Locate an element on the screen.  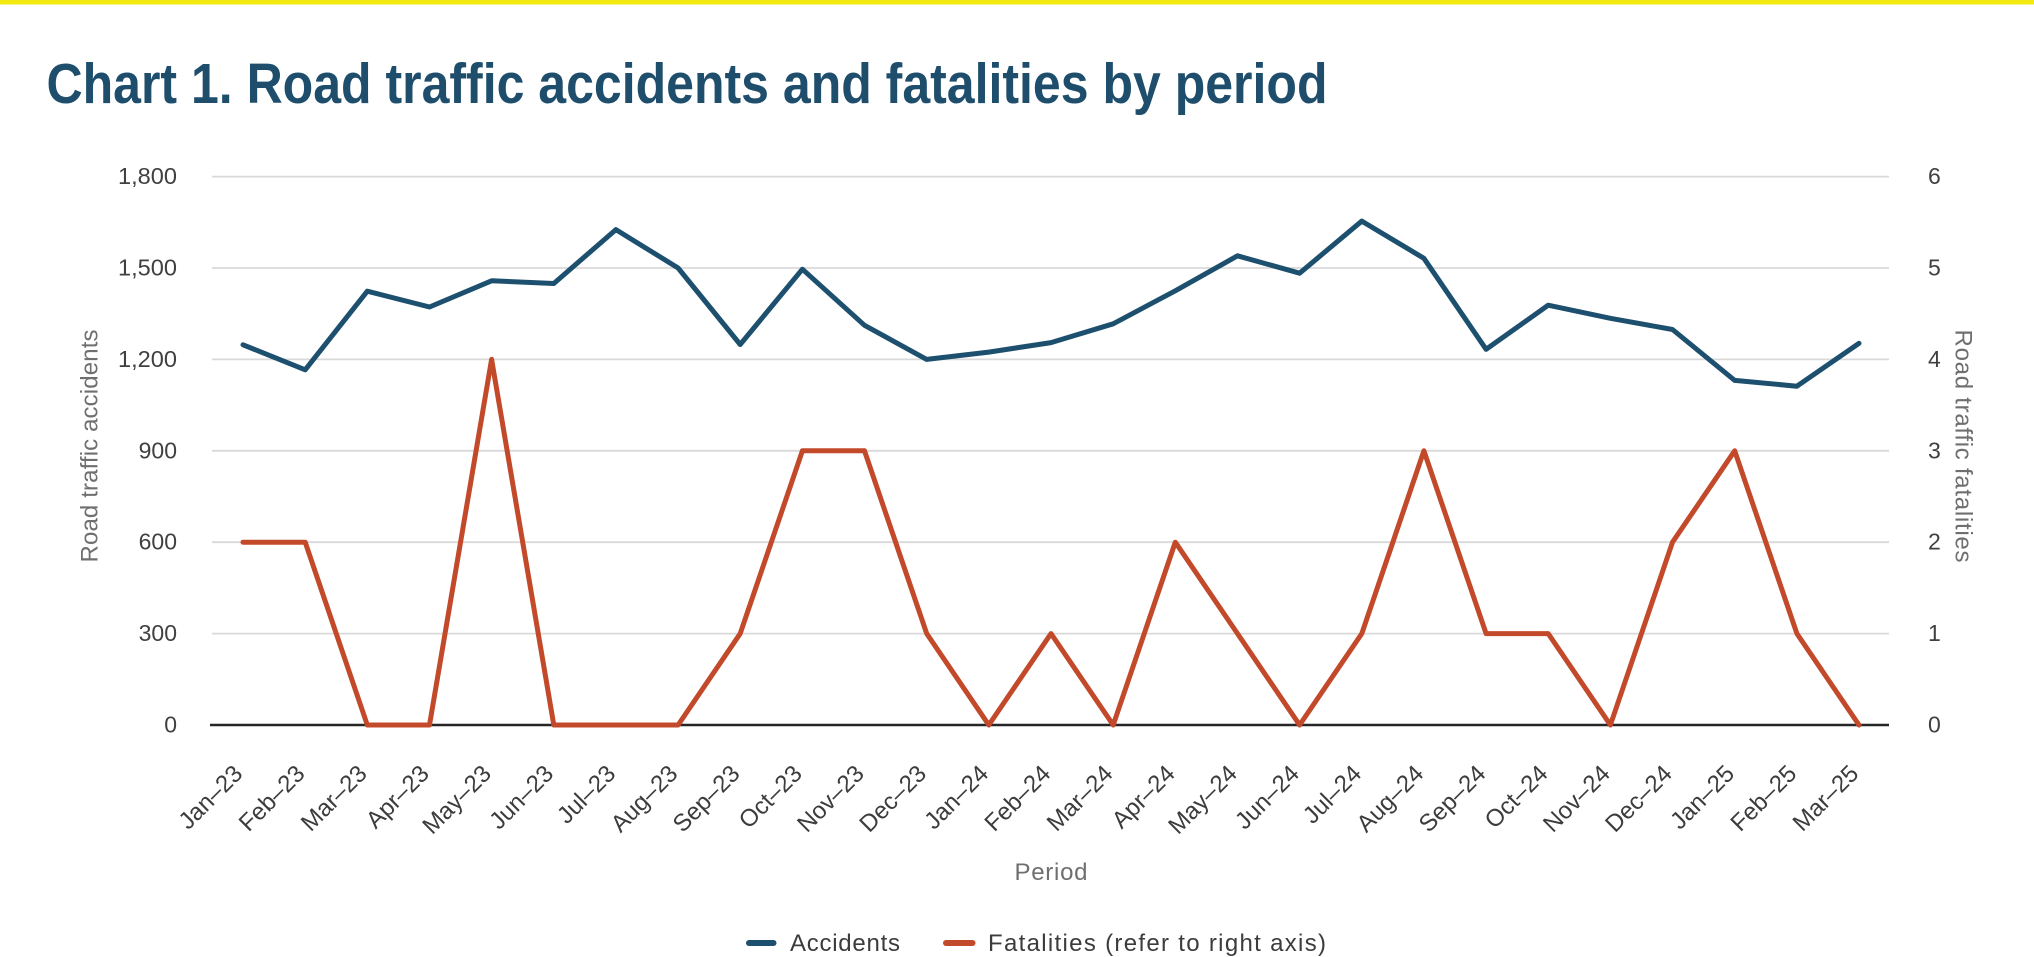
svg-text: 1,800 is located at coordinates (147, 176).